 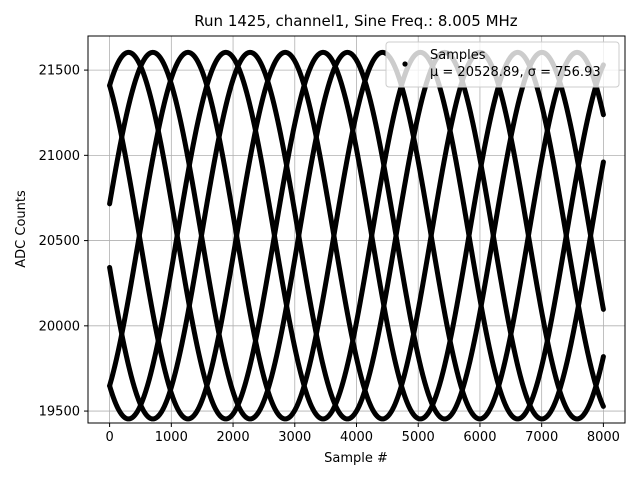 I want to click on y-tick-label: 21500, so click(x=59, y=71).